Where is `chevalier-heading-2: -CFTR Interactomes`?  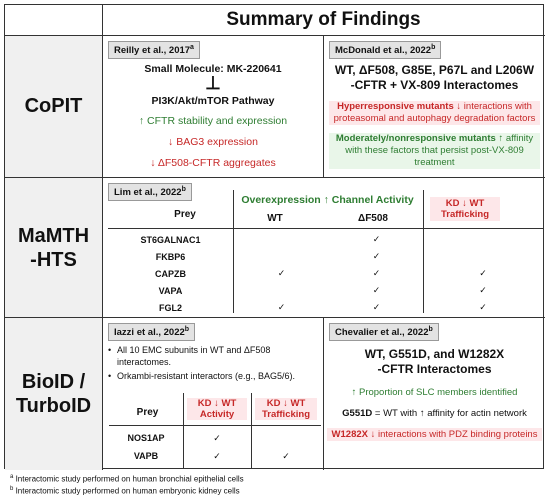 chevalier-heading-2: -CFTR Interactomes is located at coordinates (434, 369).